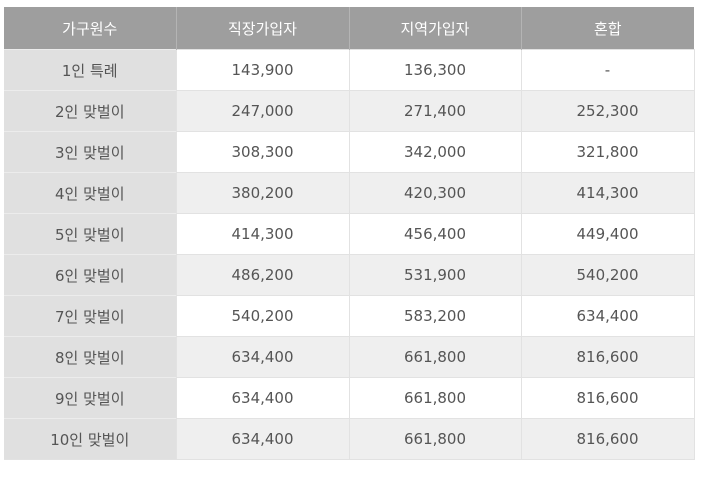 Image resolution: width=705 pixels, height=482 pixels. I want to click on row-label: 2인 맞벌이, so click(90, 111).